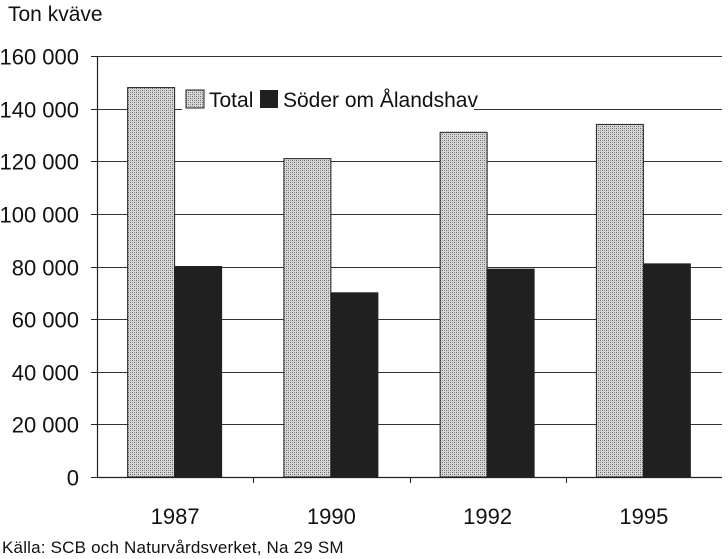 The width and height of the screenshot is (728, 559). I want to click on x-tick-label: 1992, so click(487, 516).